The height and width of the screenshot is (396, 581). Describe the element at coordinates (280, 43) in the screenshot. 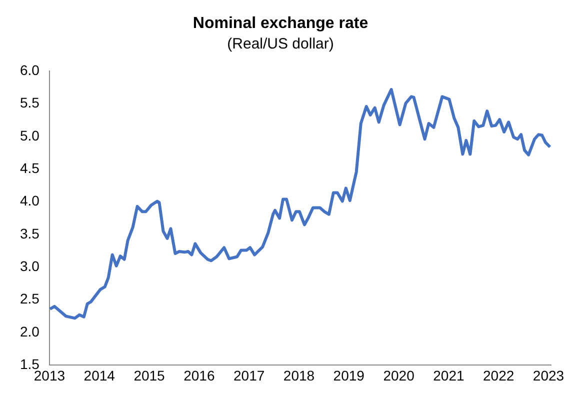

I see `chart-subtitle: (Real/US dollar)` at that location.